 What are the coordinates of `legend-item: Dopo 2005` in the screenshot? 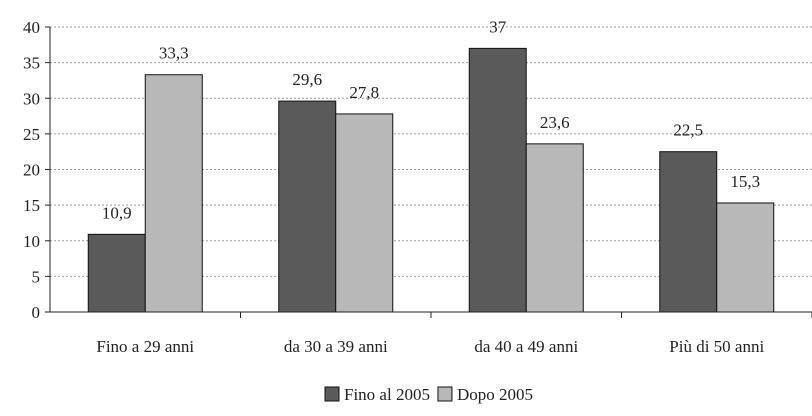 It's located at (485, 394).